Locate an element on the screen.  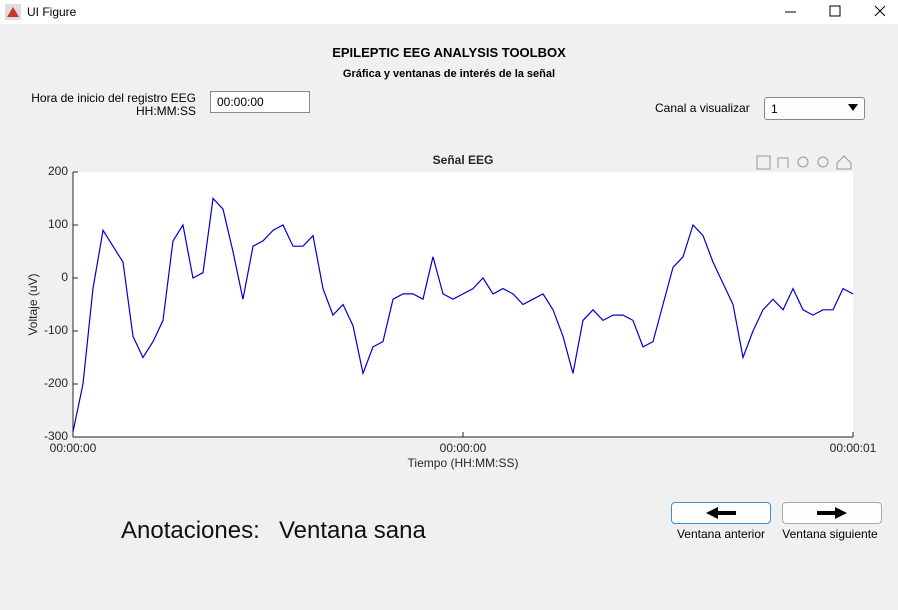
arrow-left is located at coordinates (721, 513).